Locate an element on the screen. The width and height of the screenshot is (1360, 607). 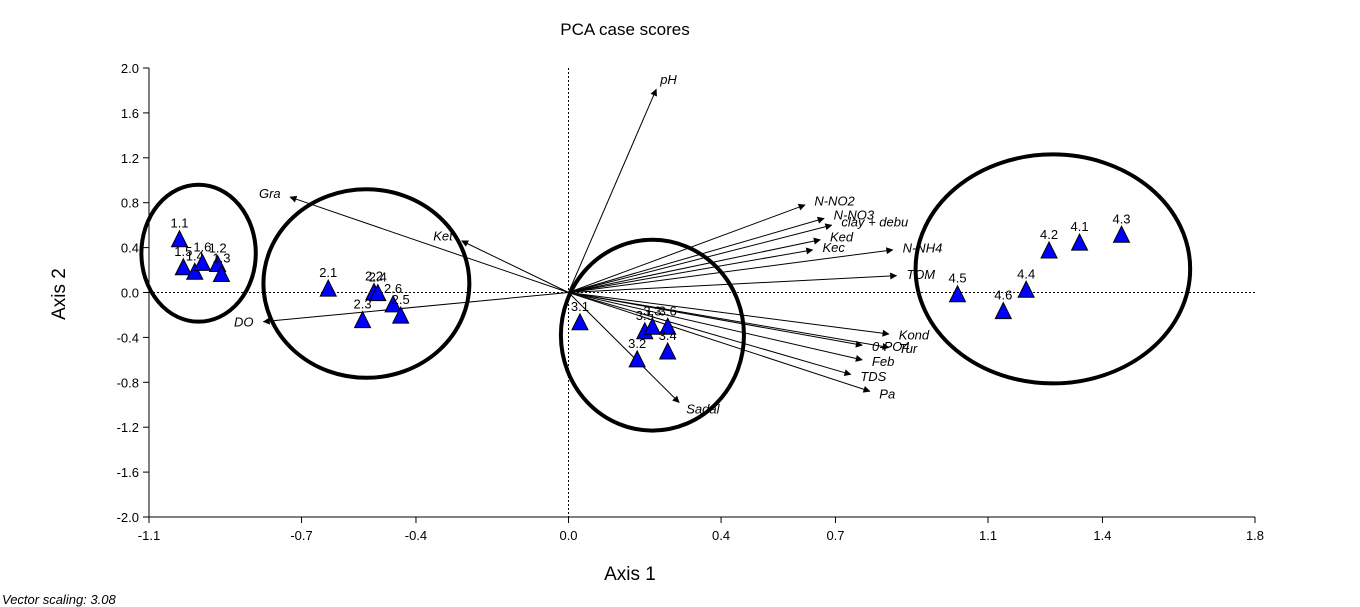
vector-label: Pa is located at coordinates (887, 393).